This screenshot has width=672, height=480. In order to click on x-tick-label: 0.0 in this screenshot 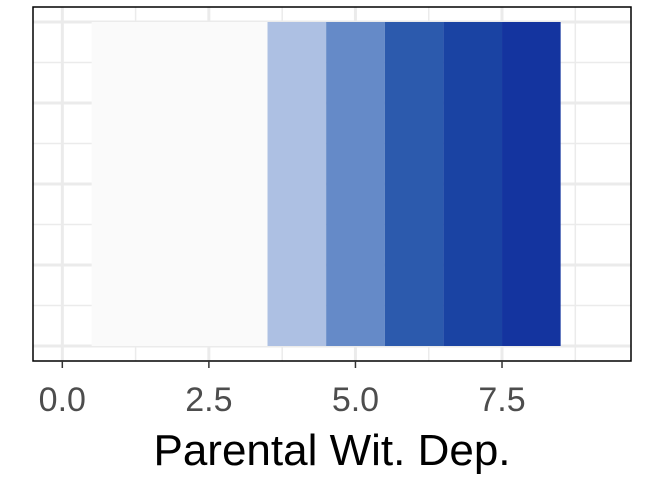, I will do `click(62, 400)`.